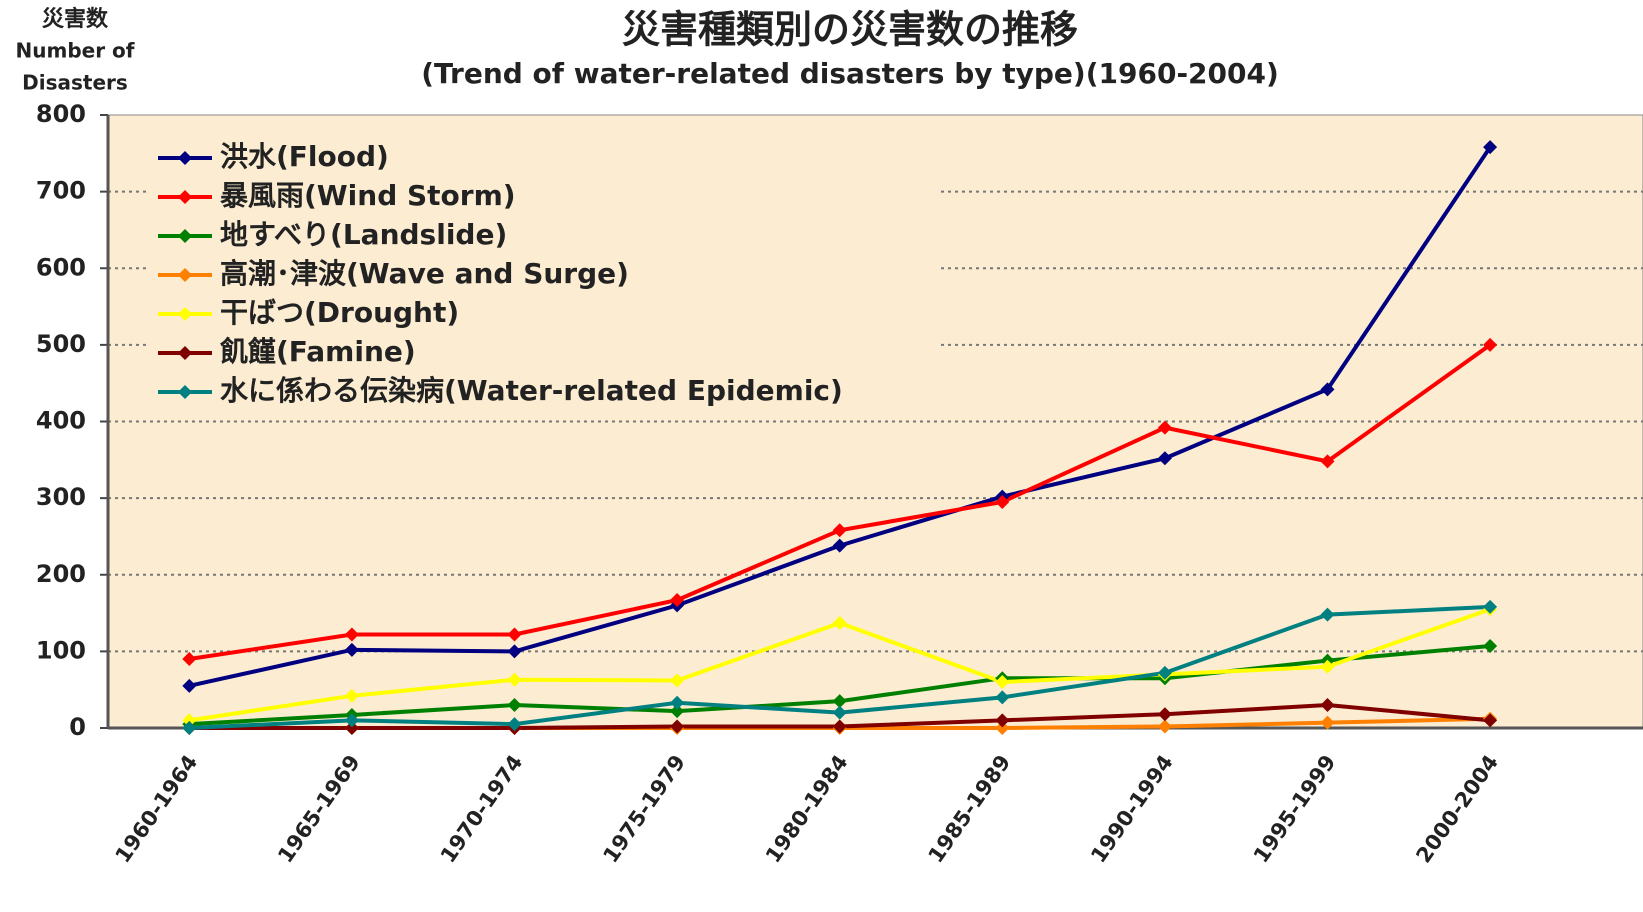 The image size is (1643, 912). I want to click on x-tick-label: 1980-1984, so click(807, 809).